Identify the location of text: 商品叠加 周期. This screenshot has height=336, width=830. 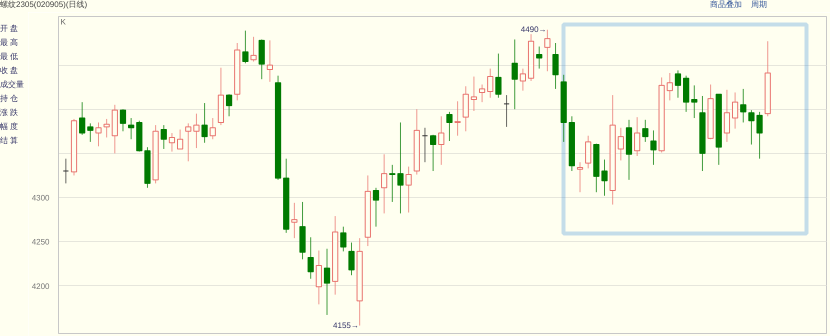
(738, 4).